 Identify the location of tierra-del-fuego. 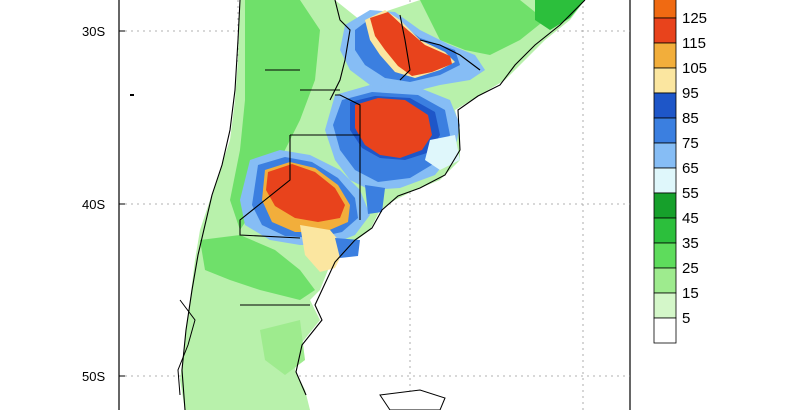
(412, 399).